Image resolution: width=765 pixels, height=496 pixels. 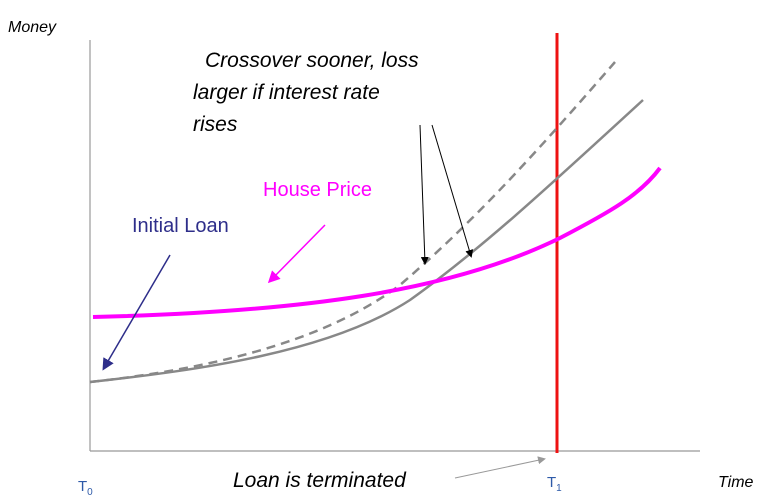 What do you see at coordinates (554, 484) in the screenshot?
I see `t1-label: T1` at bounding box center [554, 484].